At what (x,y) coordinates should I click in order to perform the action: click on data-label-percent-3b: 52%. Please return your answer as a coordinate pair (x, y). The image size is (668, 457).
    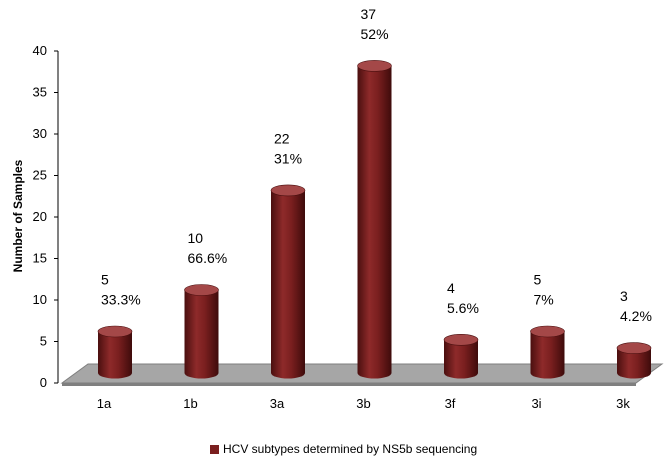
    Looking at the image, I should click on (375, 34).